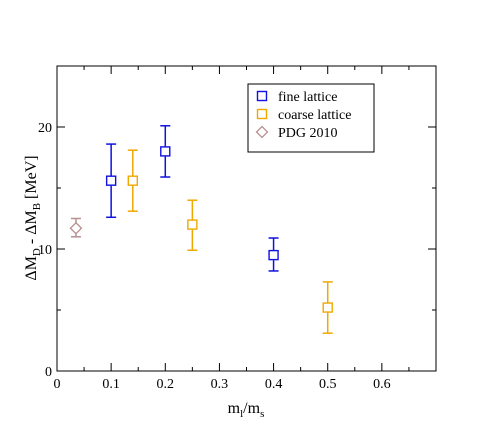  I want to click on x-tick-label: 0.2, so click(166, 384).